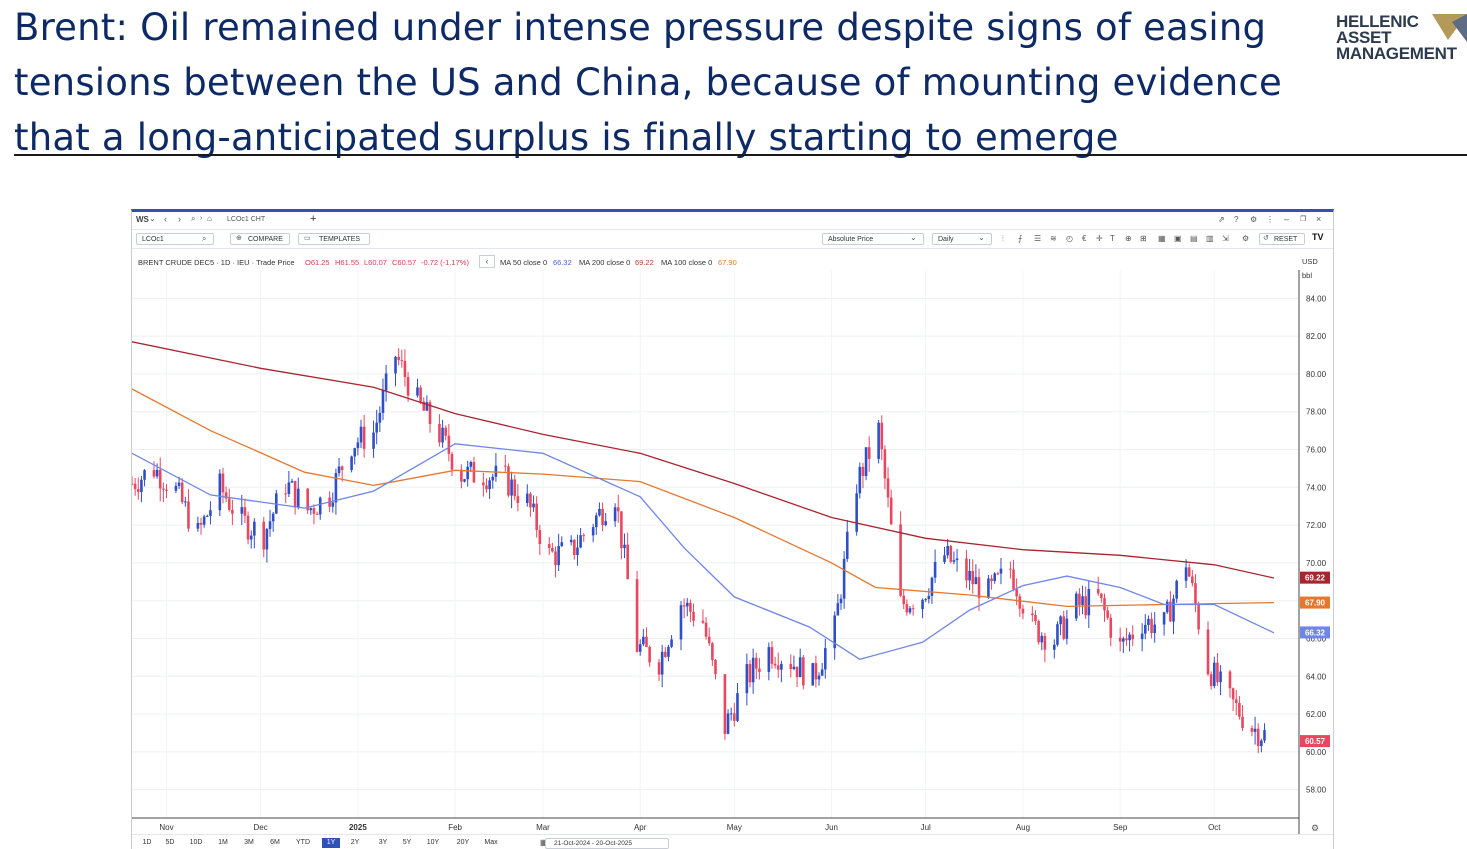  I want to click on more-icon: ⋮, so click(1270, 219).